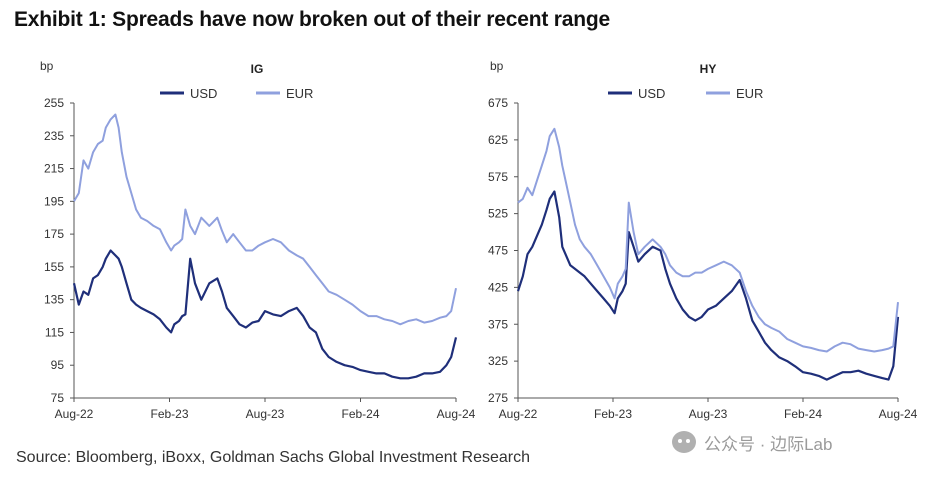 The image size is (936, 480). Describe the element at coordinates (265, 414) in the screenshot. I see `ig-x-tick-label: Aug-23` at that location.